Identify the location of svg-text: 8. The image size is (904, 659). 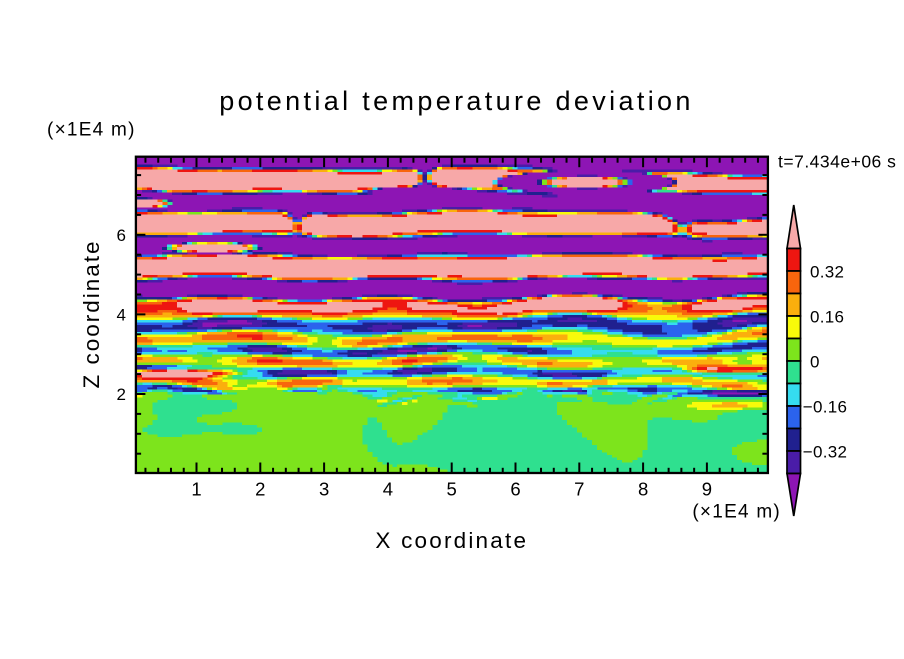
(643, 489).